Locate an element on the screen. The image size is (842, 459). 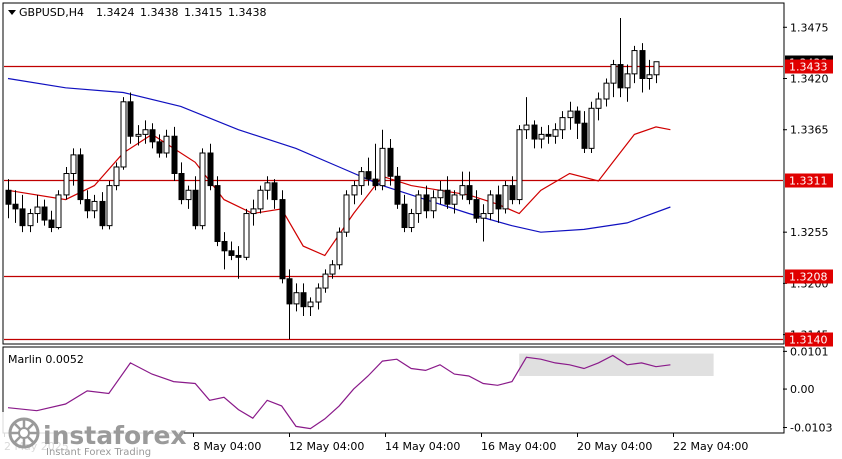
time-tick-label: 22 May 04:00 is located at coordinates (710, 446).